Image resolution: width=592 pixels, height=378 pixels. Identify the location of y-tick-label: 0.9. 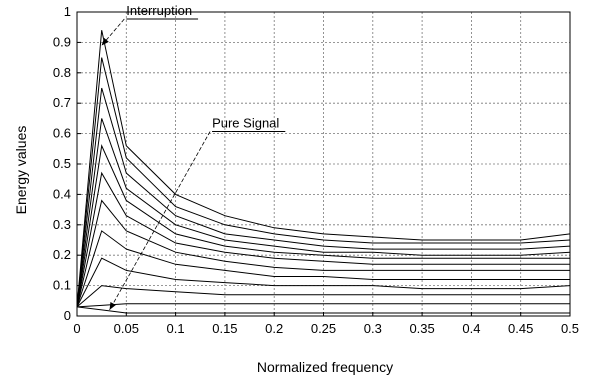
(62, 41).